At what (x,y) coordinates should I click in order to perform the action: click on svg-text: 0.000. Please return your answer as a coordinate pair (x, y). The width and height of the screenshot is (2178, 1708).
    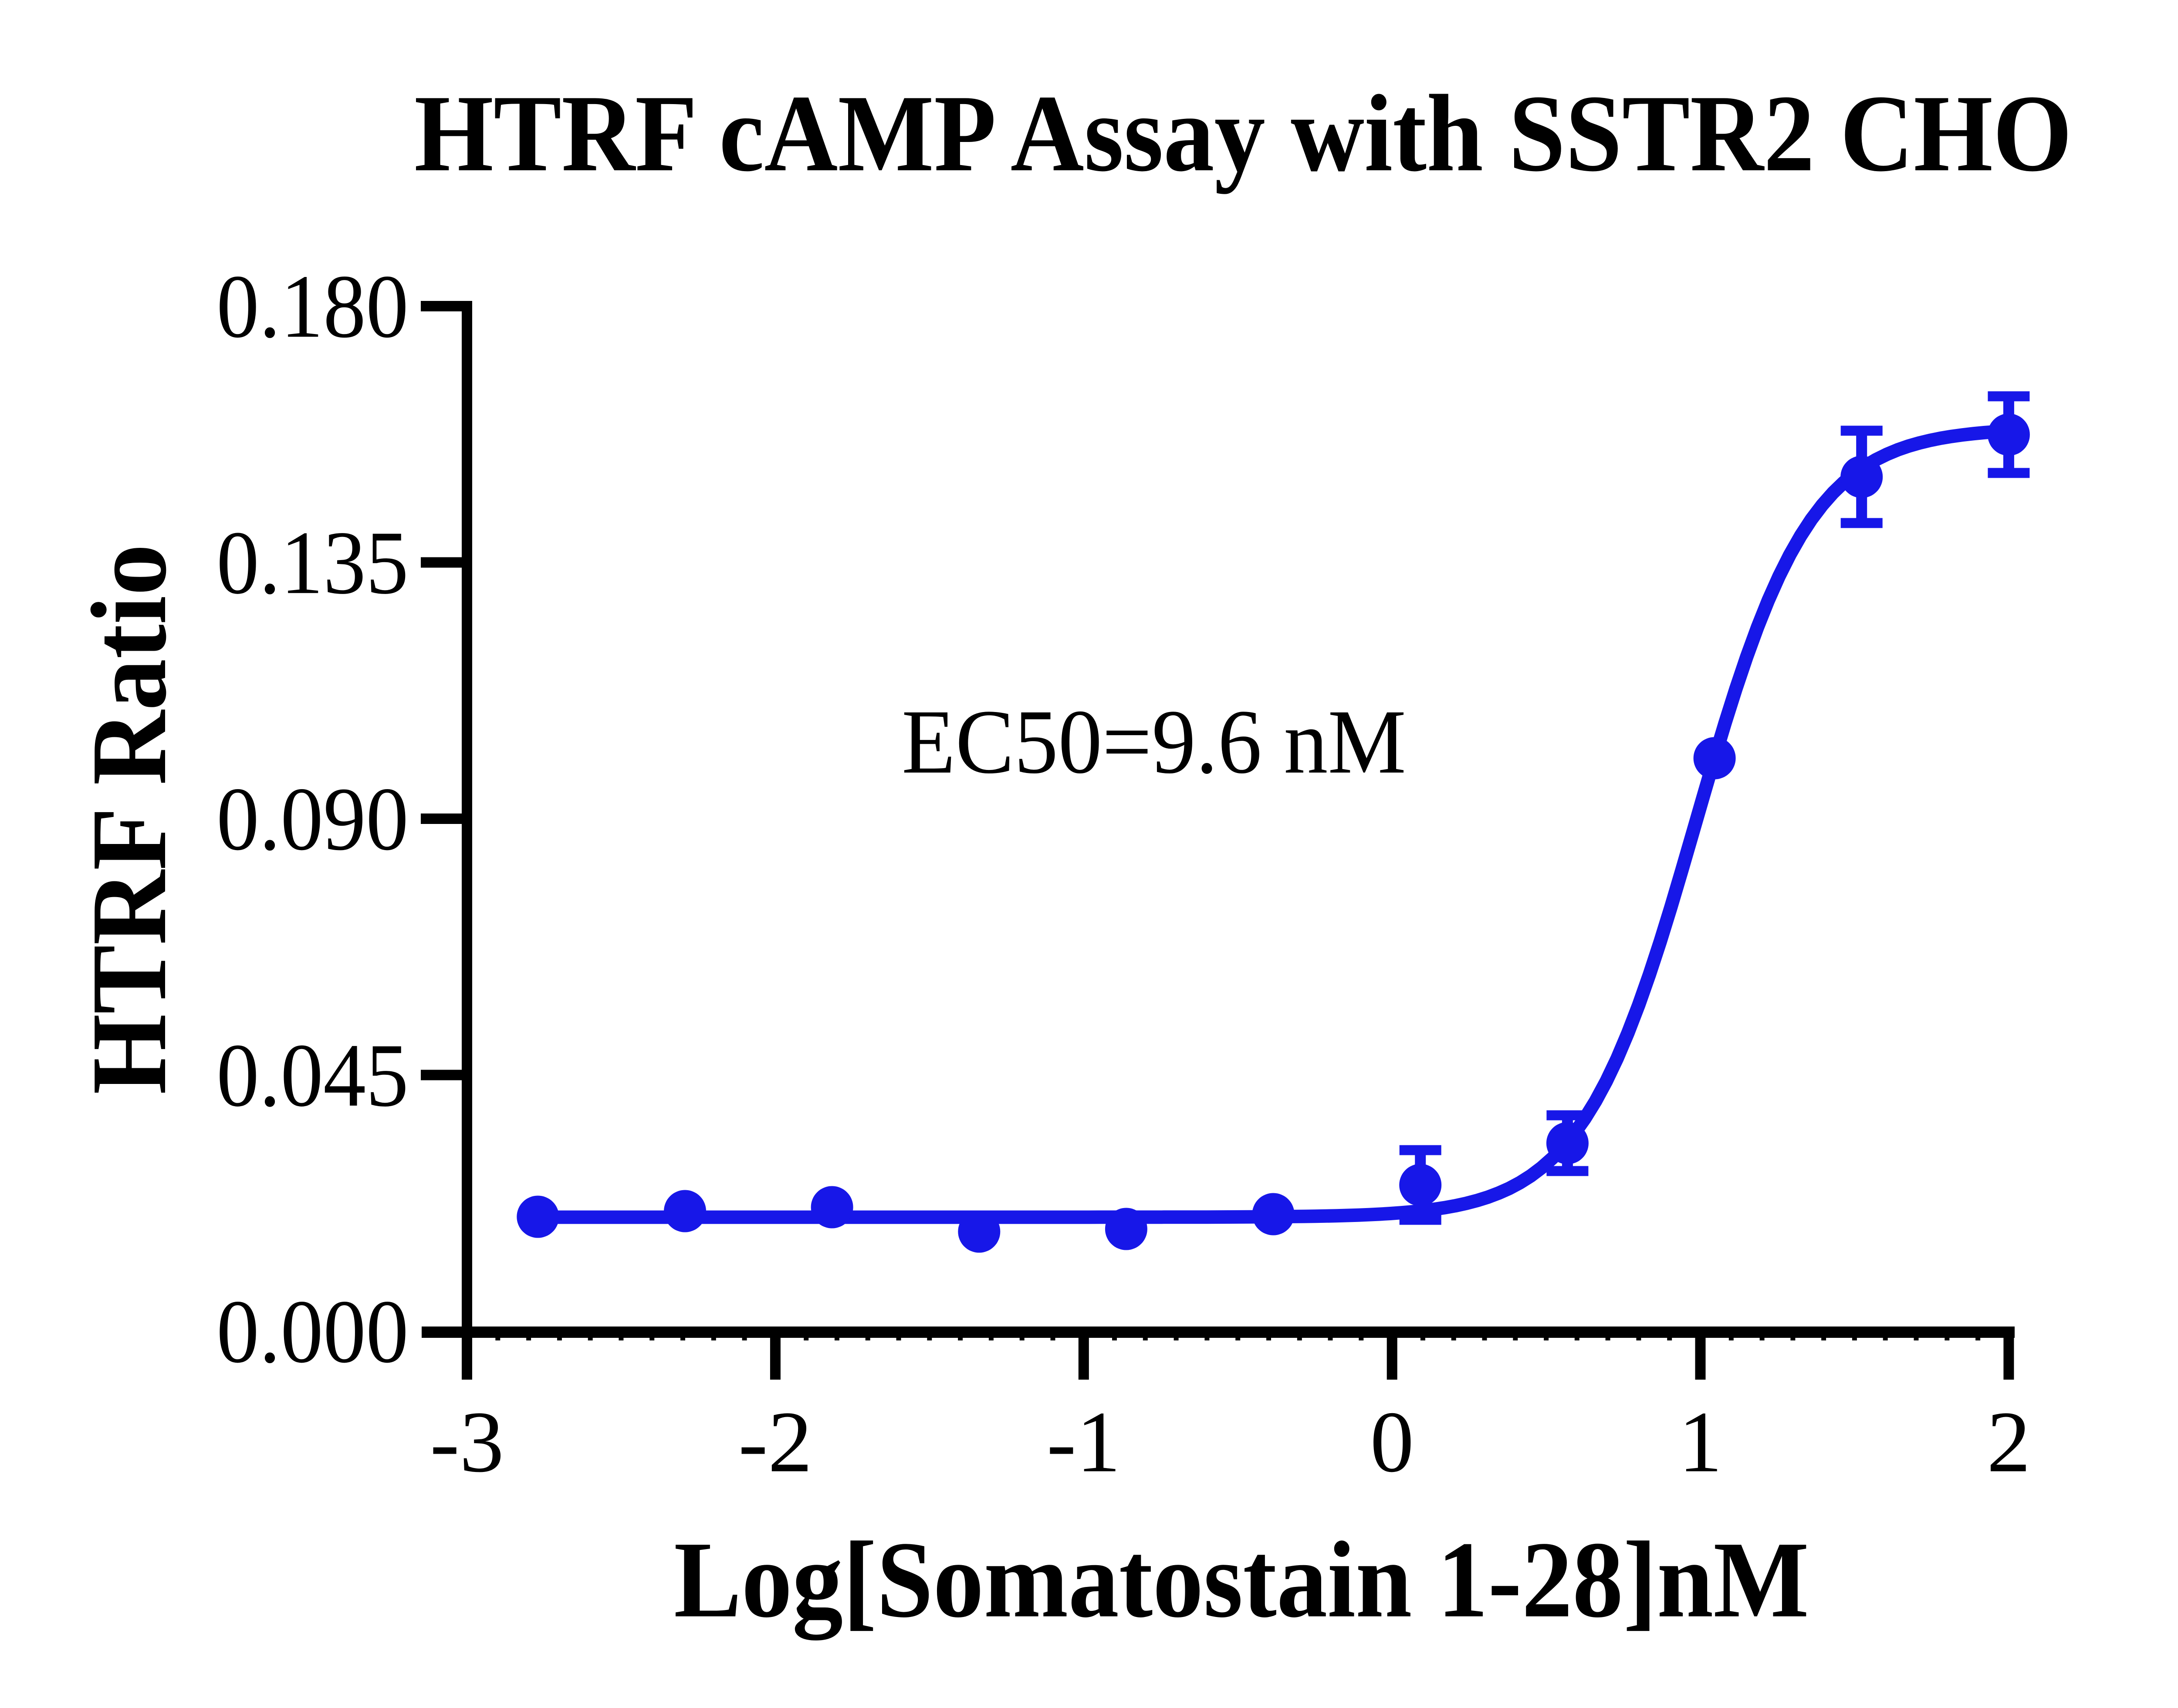
    Looking at the image, I should click on (312, 1331).